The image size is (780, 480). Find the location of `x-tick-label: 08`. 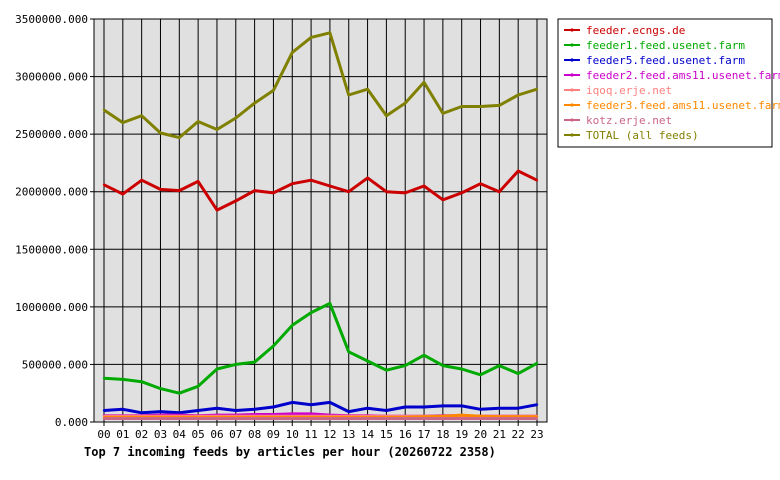

x-tick-label: 08 is located at coordinates (254, 434).